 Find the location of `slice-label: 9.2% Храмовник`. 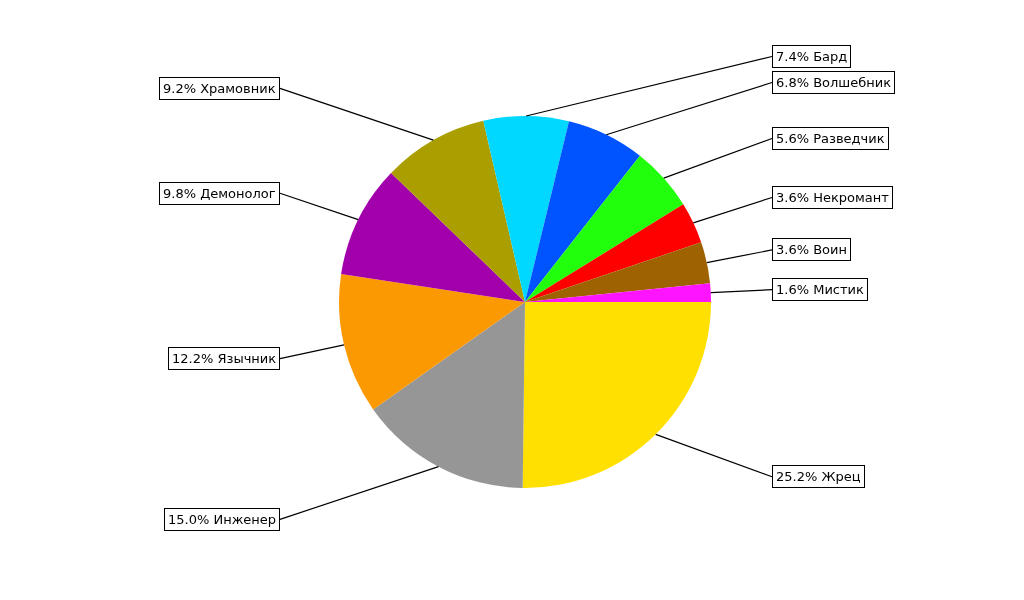

slice-label: 9.2% Храмовник is located at coordinates (219, 88).